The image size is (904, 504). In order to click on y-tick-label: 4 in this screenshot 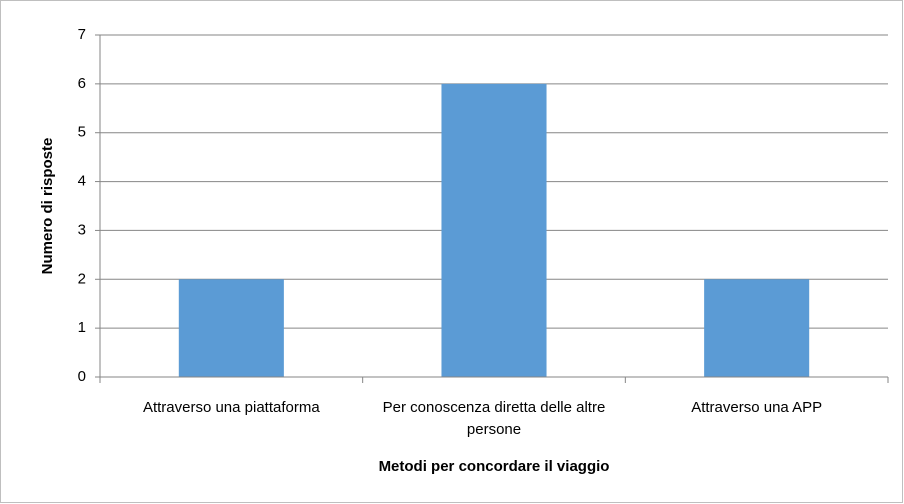, I will do `click(82, 181)`.